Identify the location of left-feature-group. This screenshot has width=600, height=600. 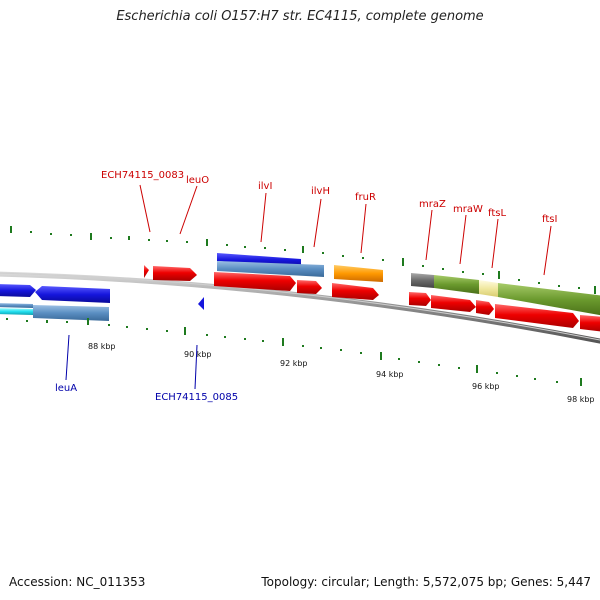
(55, 302).